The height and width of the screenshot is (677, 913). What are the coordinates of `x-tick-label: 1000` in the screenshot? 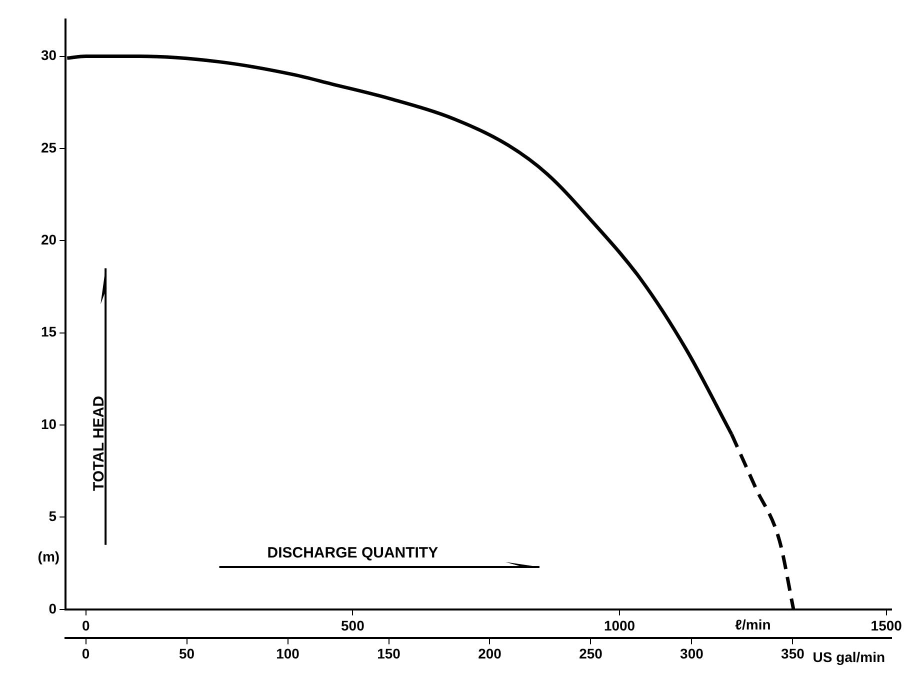 It's located at (620, 626).